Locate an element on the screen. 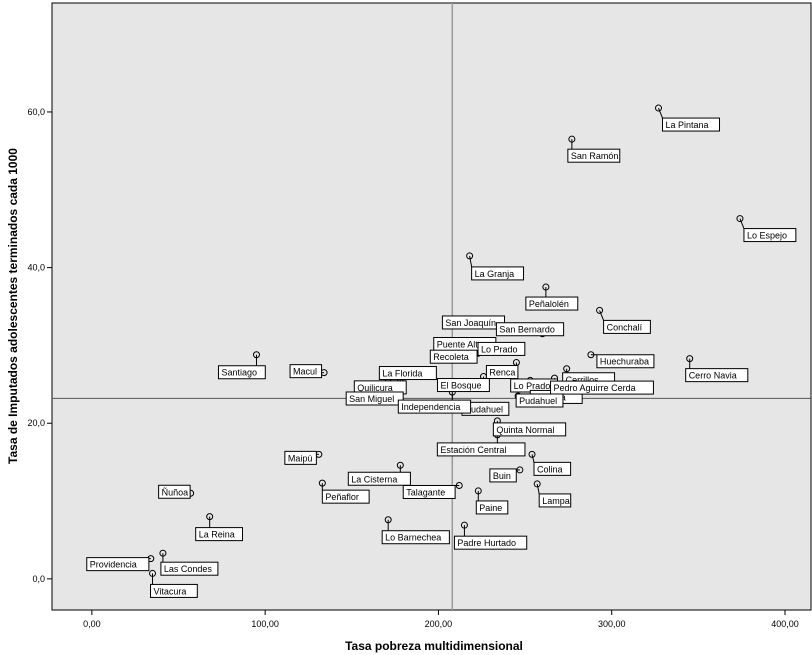  point-label: La Florida is located at coordinates (402, 374).